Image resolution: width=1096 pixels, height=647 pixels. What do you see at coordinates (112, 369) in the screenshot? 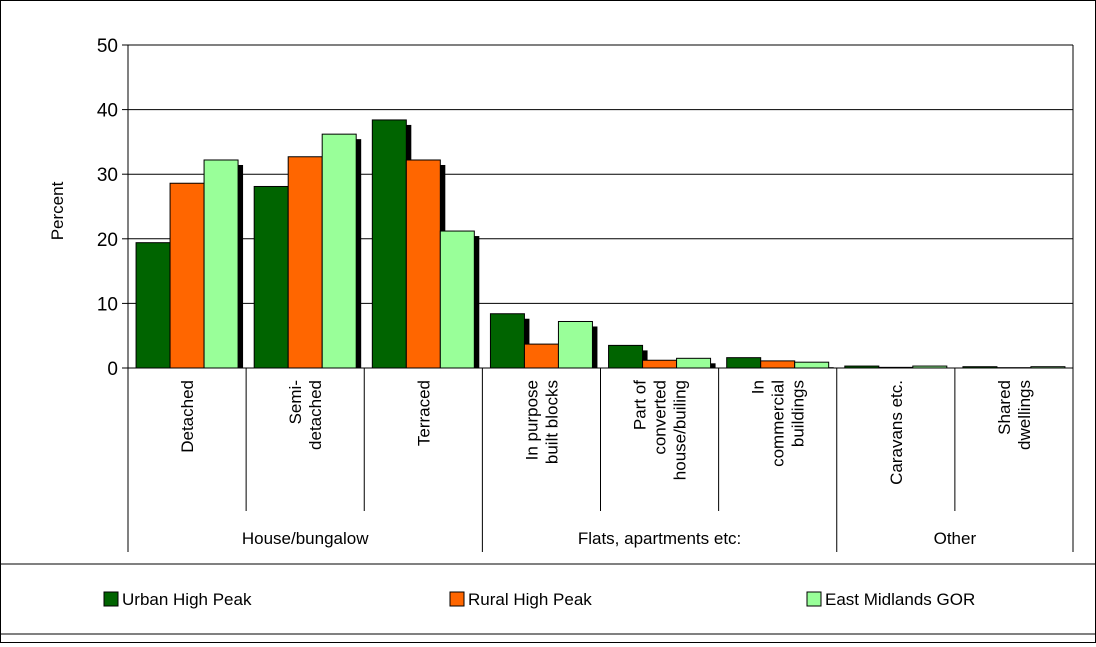
I see `y-tick-label: 0` at bounding box center [112, 369].